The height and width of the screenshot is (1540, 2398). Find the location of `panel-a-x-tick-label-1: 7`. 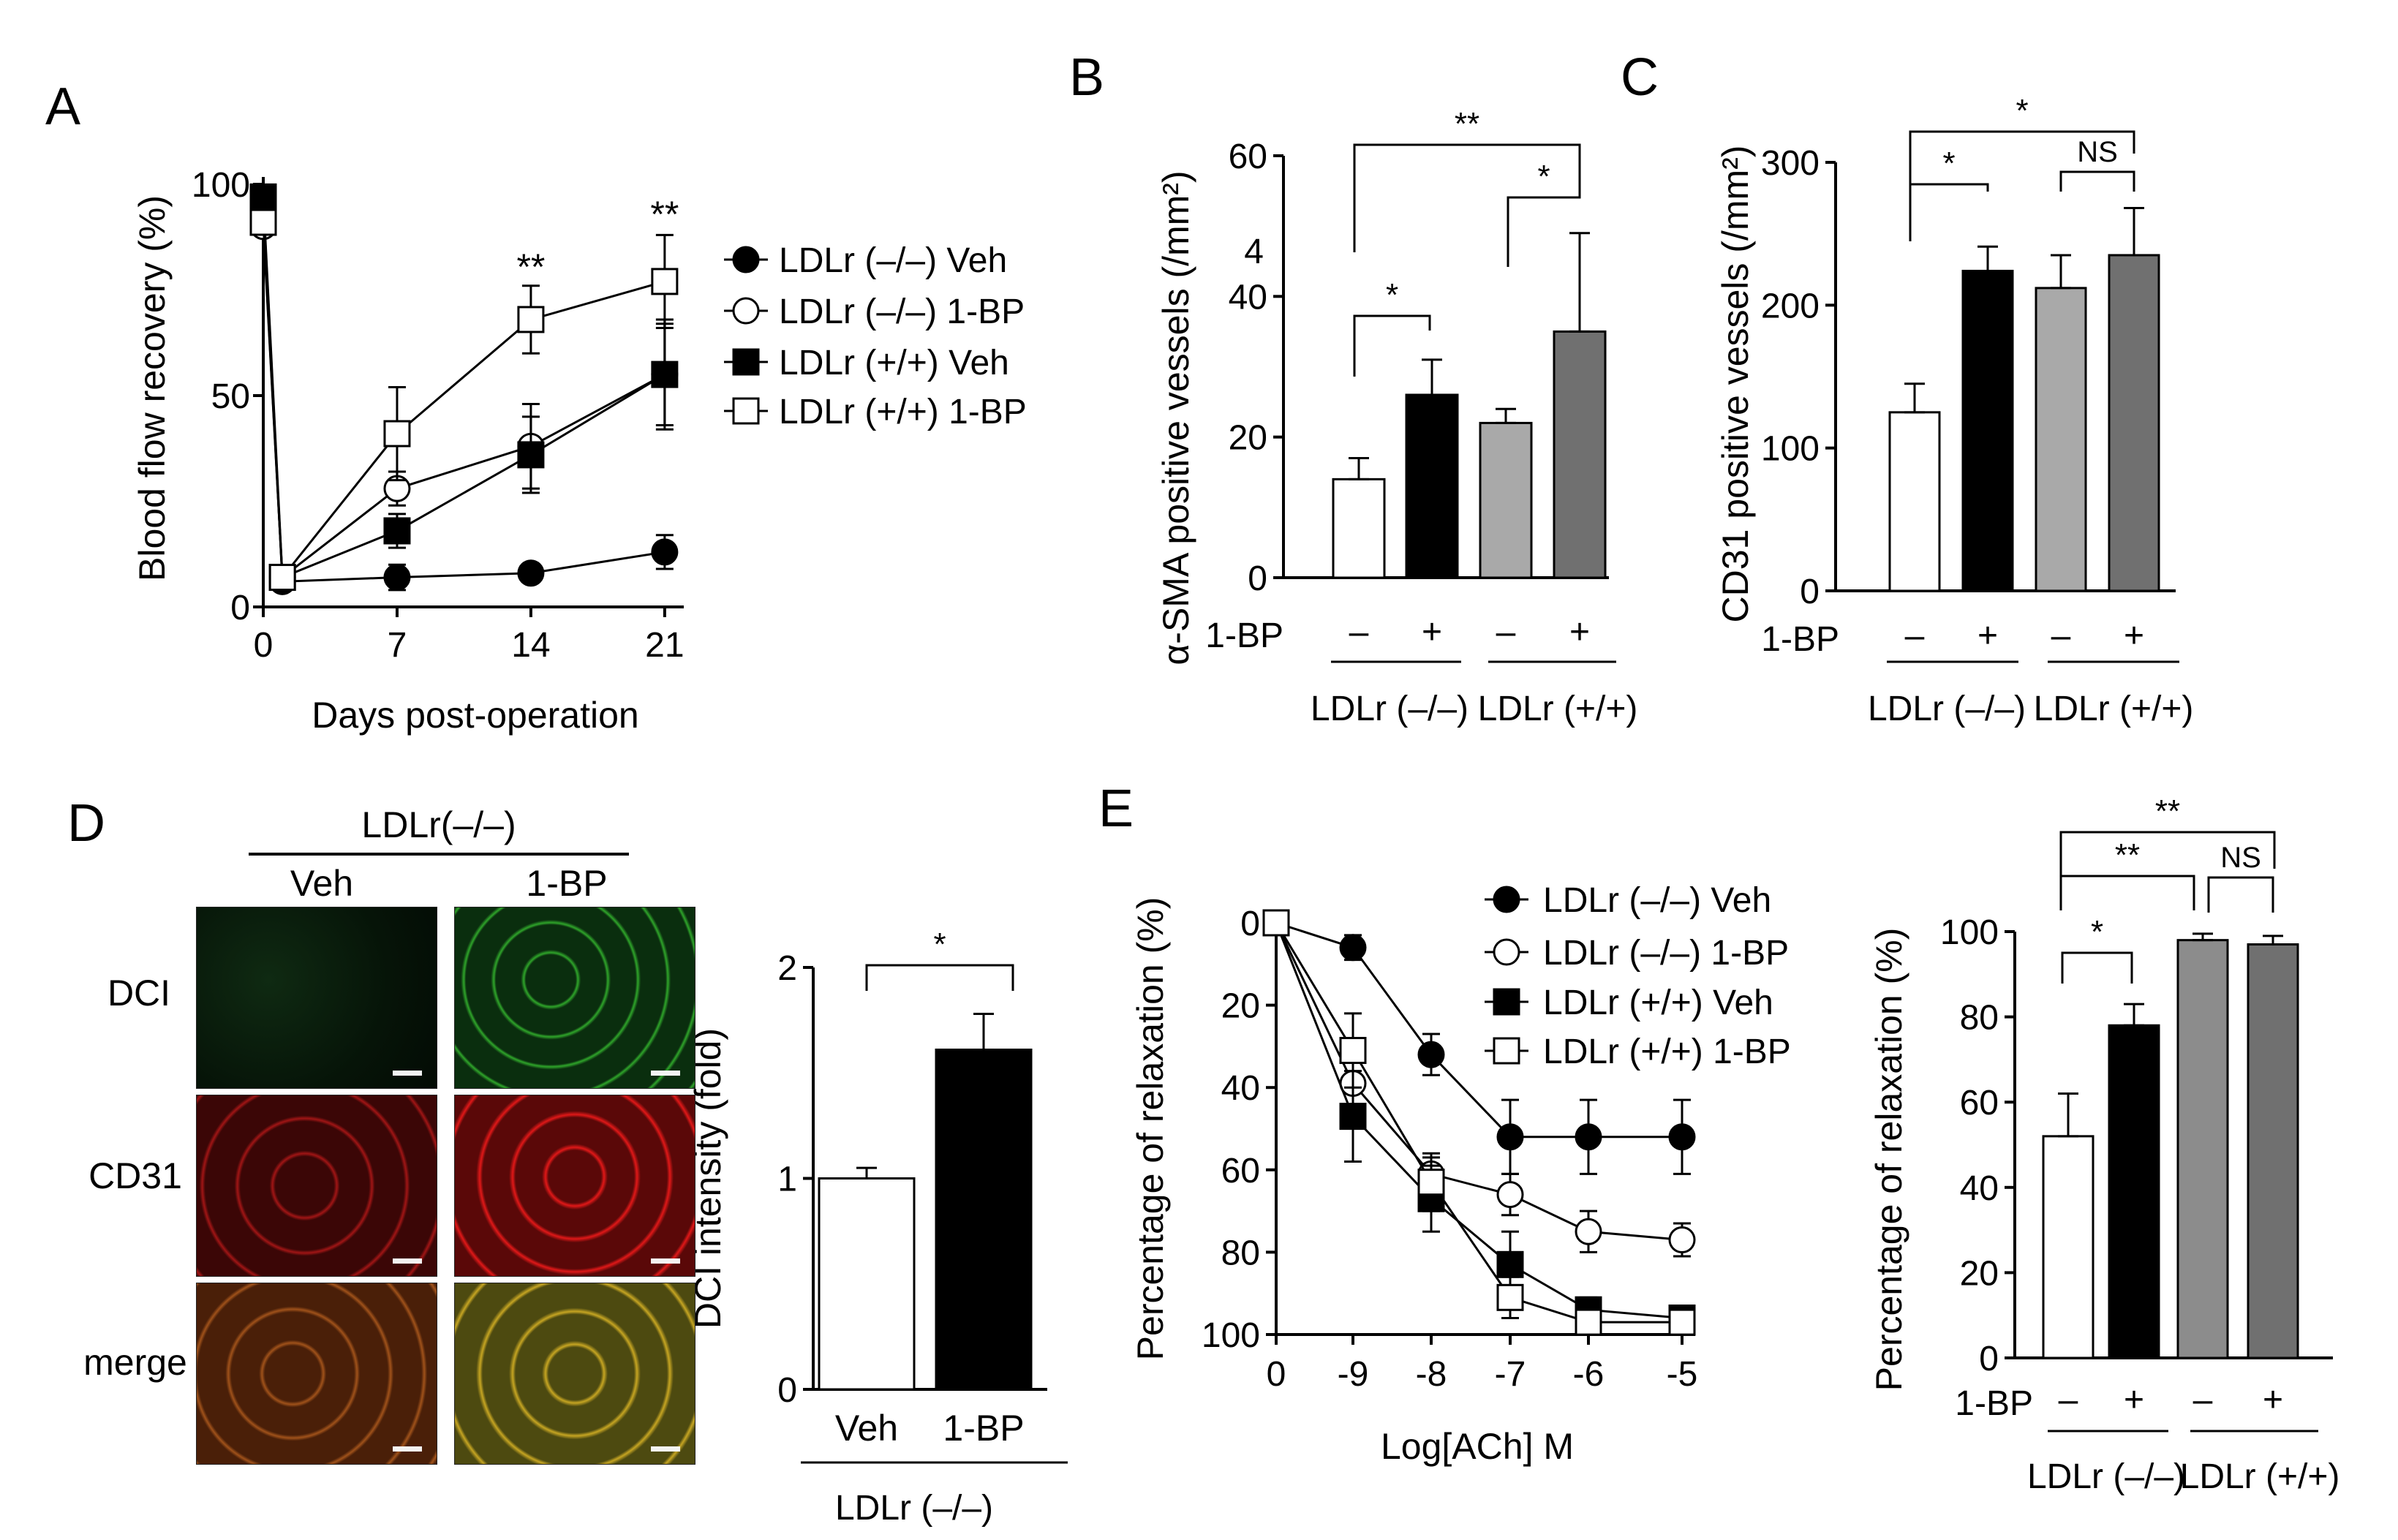

panel-a-x-tick-label-1: 7 is located at coordinates (397, 645).